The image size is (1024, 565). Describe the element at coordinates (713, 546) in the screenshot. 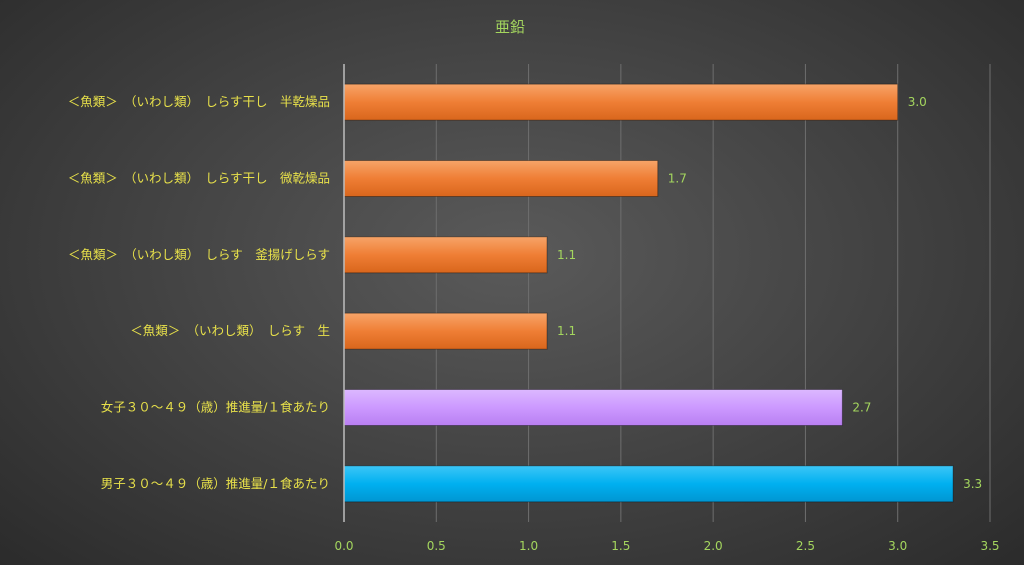

I see `x-tick-label: 2.0` at that location.